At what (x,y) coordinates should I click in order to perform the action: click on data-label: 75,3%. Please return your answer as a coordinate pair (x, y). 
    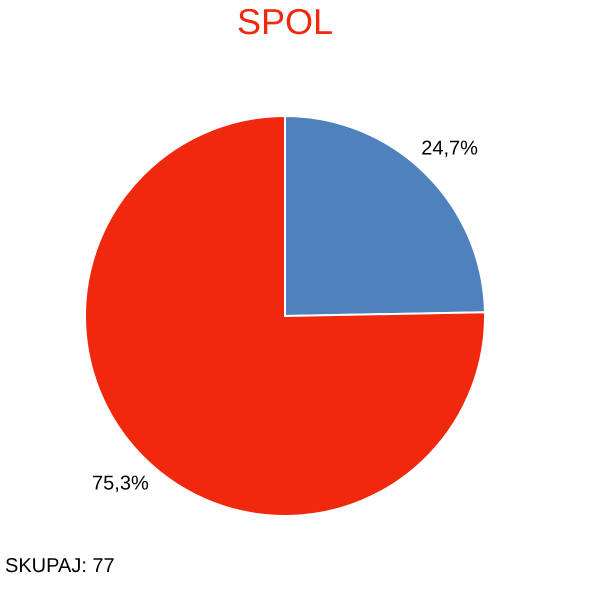
    Looking at the image, I should click on (120, 483).